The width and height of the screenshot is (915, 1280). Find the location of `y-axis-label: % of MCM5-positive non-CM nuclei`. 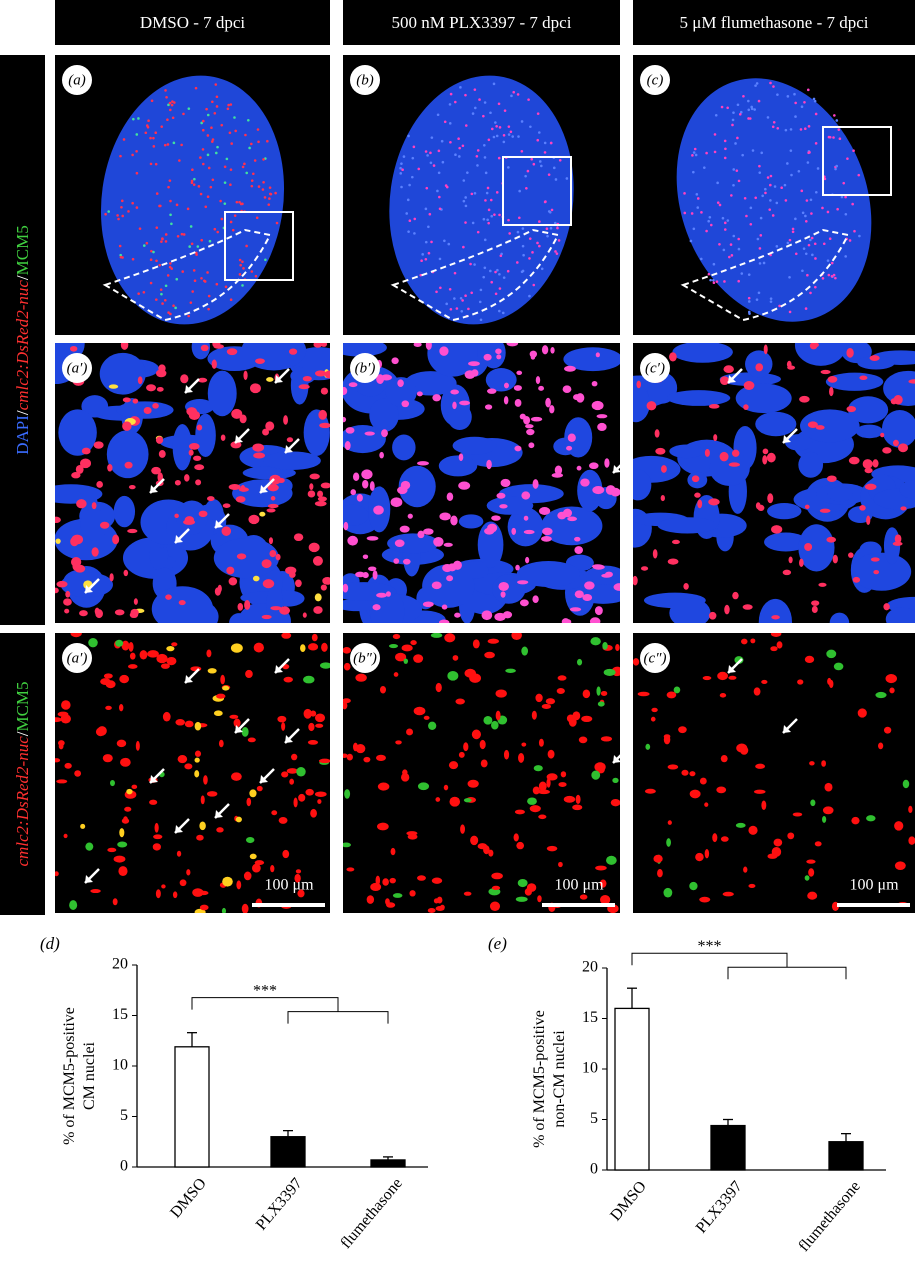

y-axis-label: % of MCM5-positive non-CM nuclei is located at coordinates (549, 1079).